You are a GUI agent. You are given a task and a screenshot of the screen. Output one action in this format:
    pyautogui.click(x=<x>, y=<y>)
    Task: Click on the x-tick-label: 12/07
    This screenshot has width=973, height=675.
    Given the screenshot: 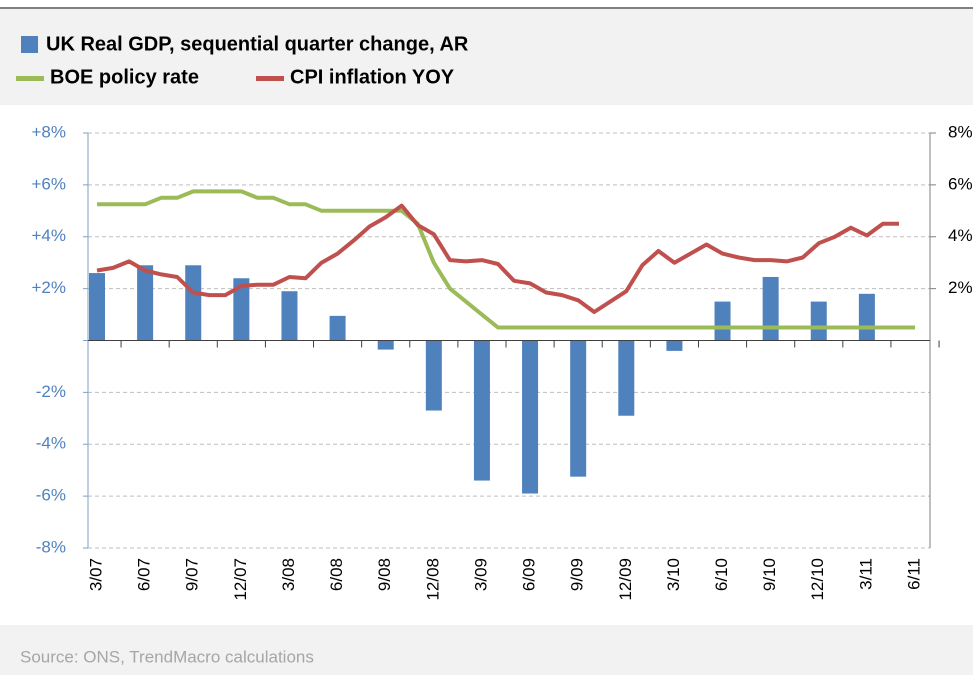 What is the action you would take?
    pyautogui.click(x=240, y=579)
    